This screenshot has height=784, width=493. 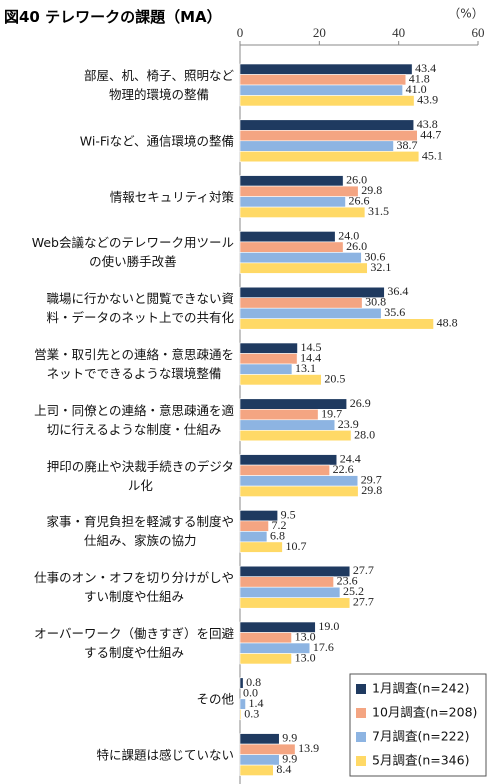 I want to click on value-label: 36.4, so click(x=397, y=291).